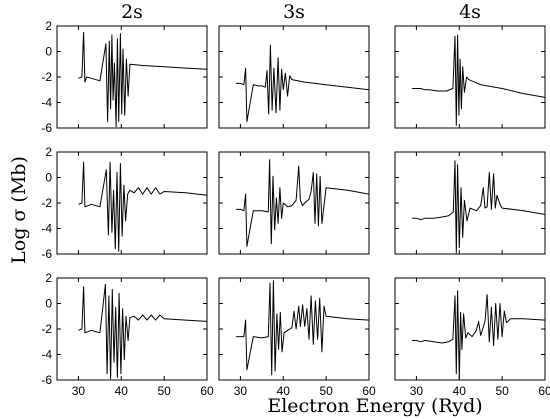 This screenshot has width=550, height=419. Describe the element at coordinates (19, 210) in the screenshot. I see `y-axis-label: Log σ (Mb)` at that location.